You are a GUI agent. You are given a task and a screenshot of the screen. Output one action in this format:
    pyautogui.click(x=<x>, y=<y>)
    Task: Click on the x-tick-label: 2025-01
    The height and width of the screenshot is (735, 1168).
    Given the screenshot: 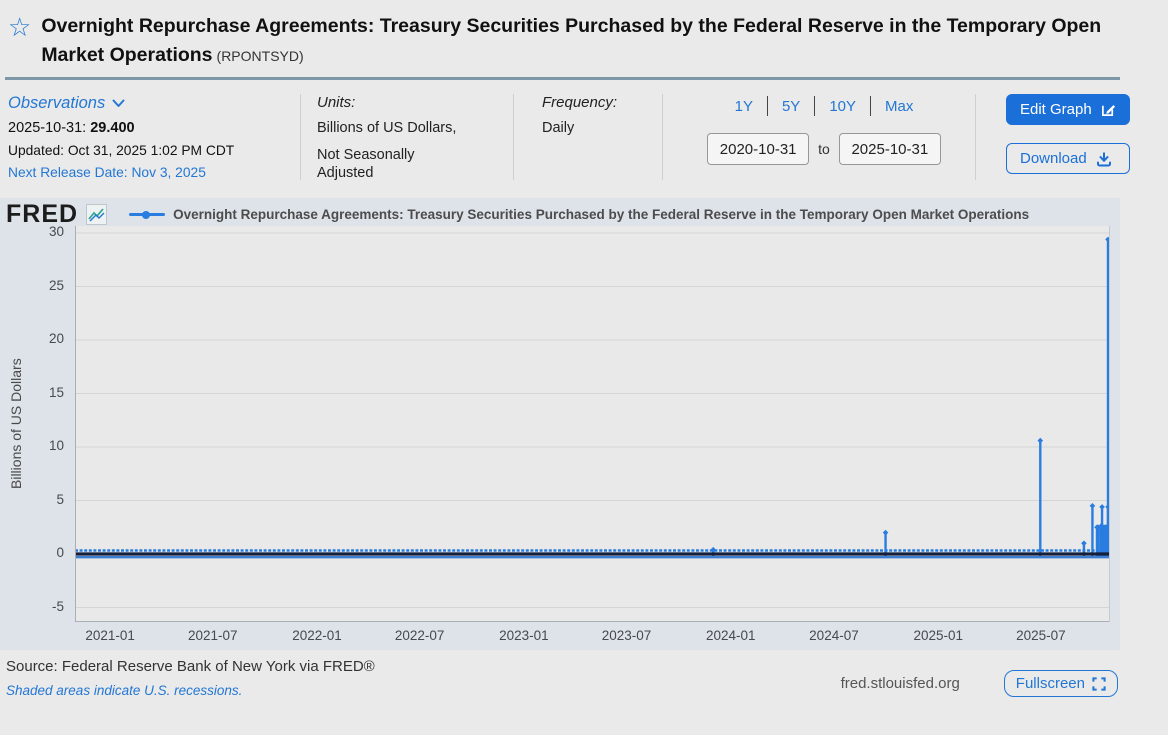 What is the action you would take?
    pyautogui.click(x=938, y=636)
    